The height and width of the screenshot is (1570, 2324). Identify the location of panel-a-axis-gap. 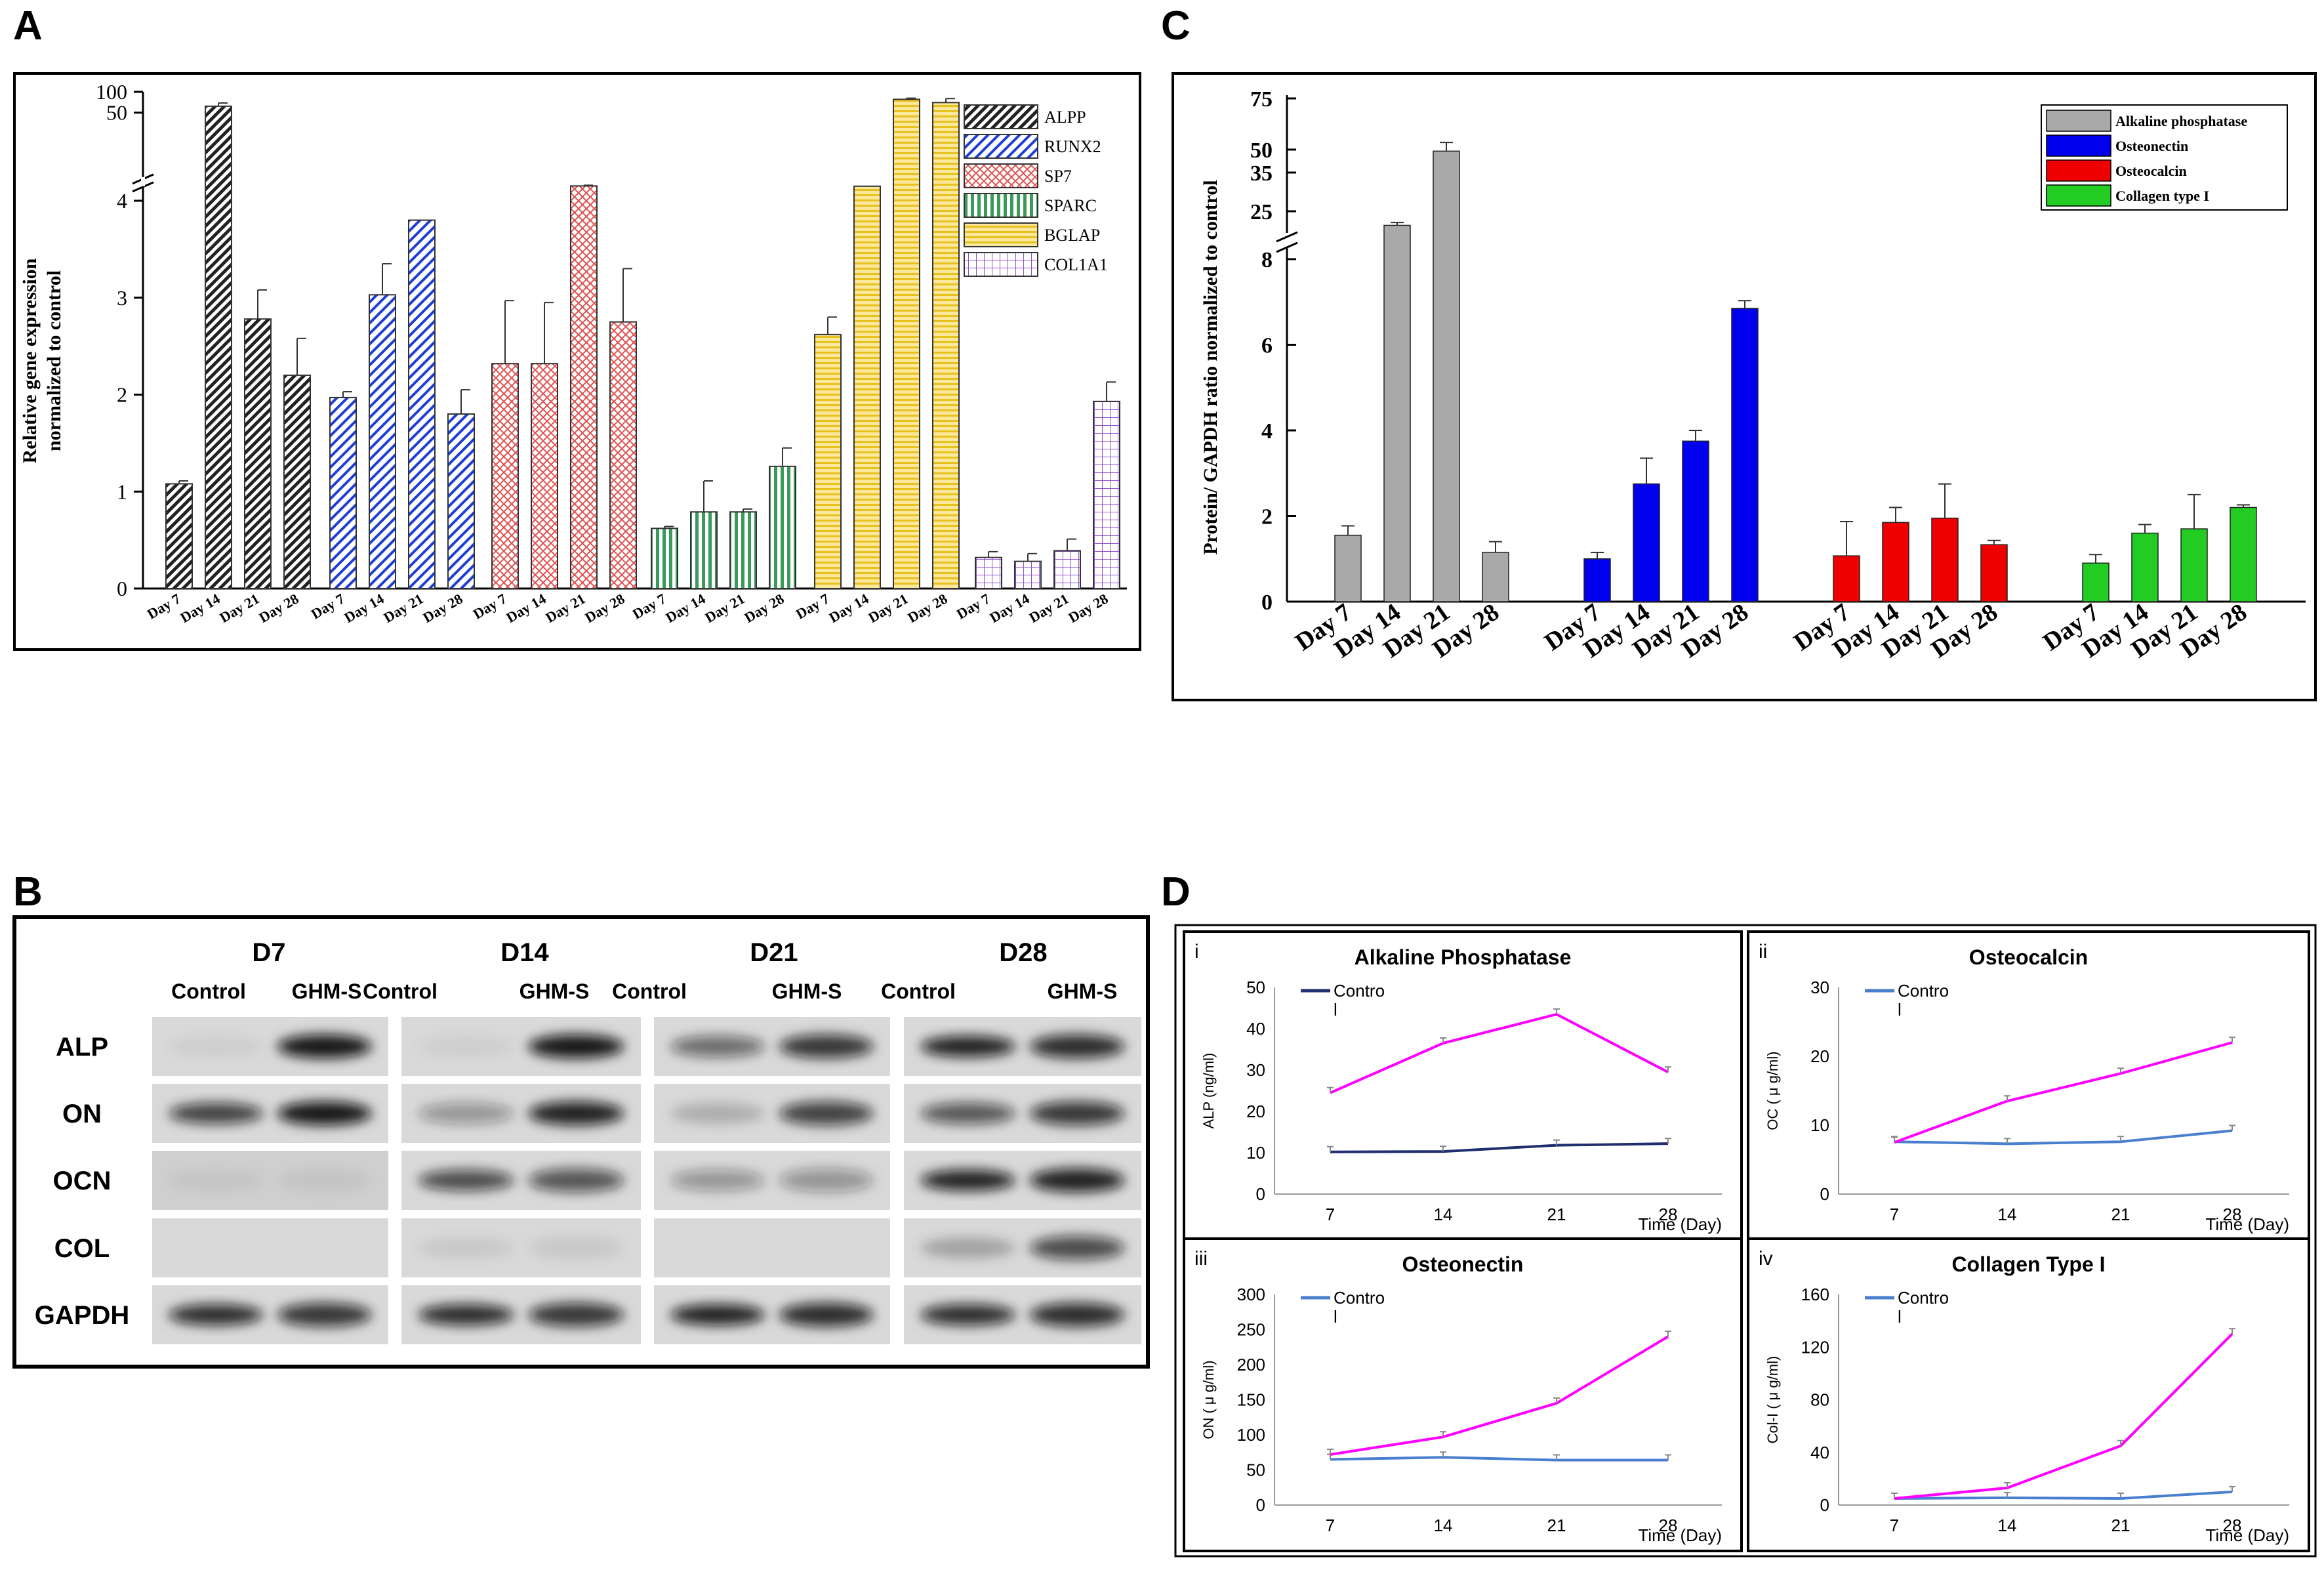
(143, 181).